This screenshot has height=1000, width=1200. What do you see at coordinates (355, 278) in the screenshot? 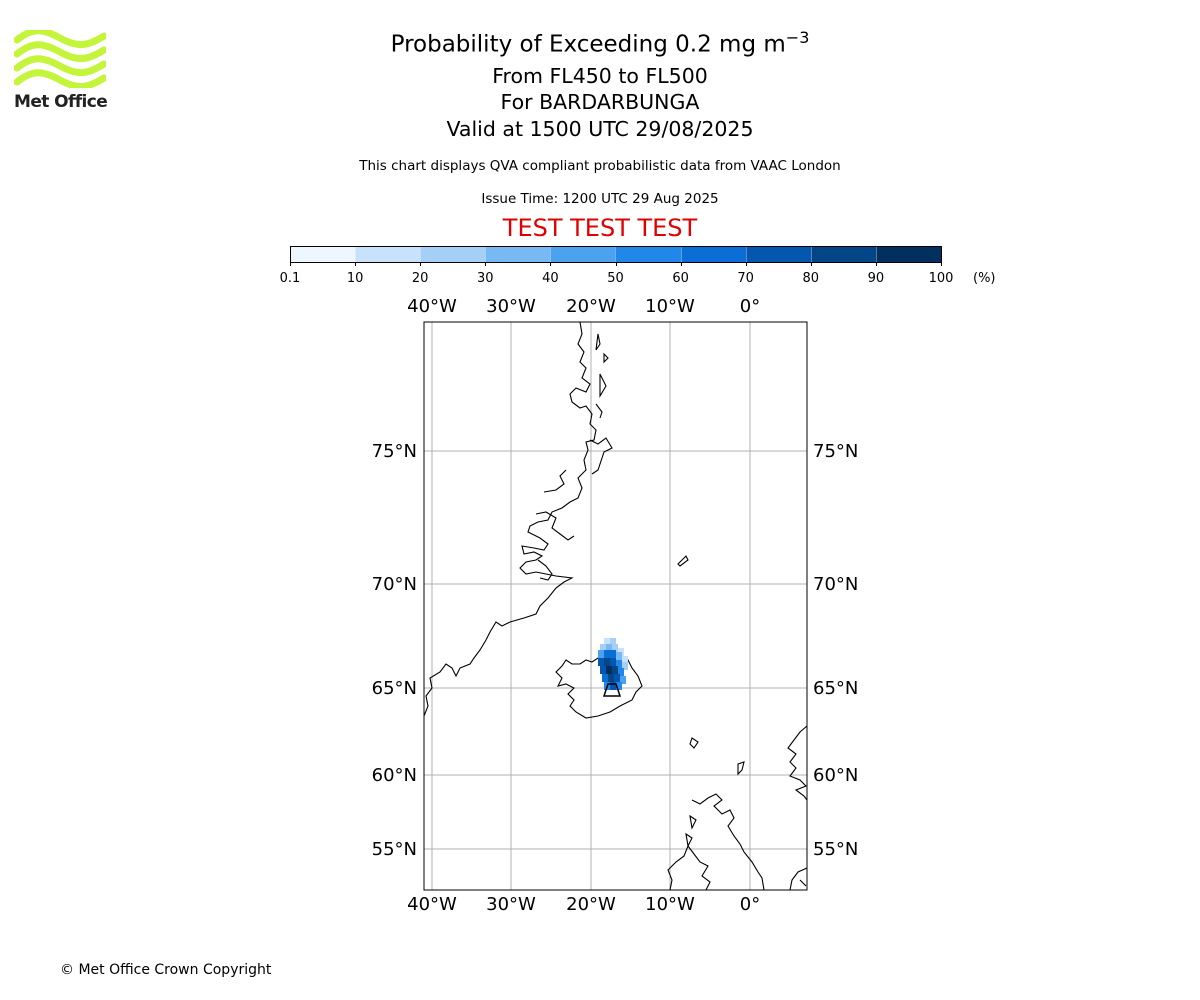
I see `colorbar-tick-label: 10` at bounding box center [355, 278].